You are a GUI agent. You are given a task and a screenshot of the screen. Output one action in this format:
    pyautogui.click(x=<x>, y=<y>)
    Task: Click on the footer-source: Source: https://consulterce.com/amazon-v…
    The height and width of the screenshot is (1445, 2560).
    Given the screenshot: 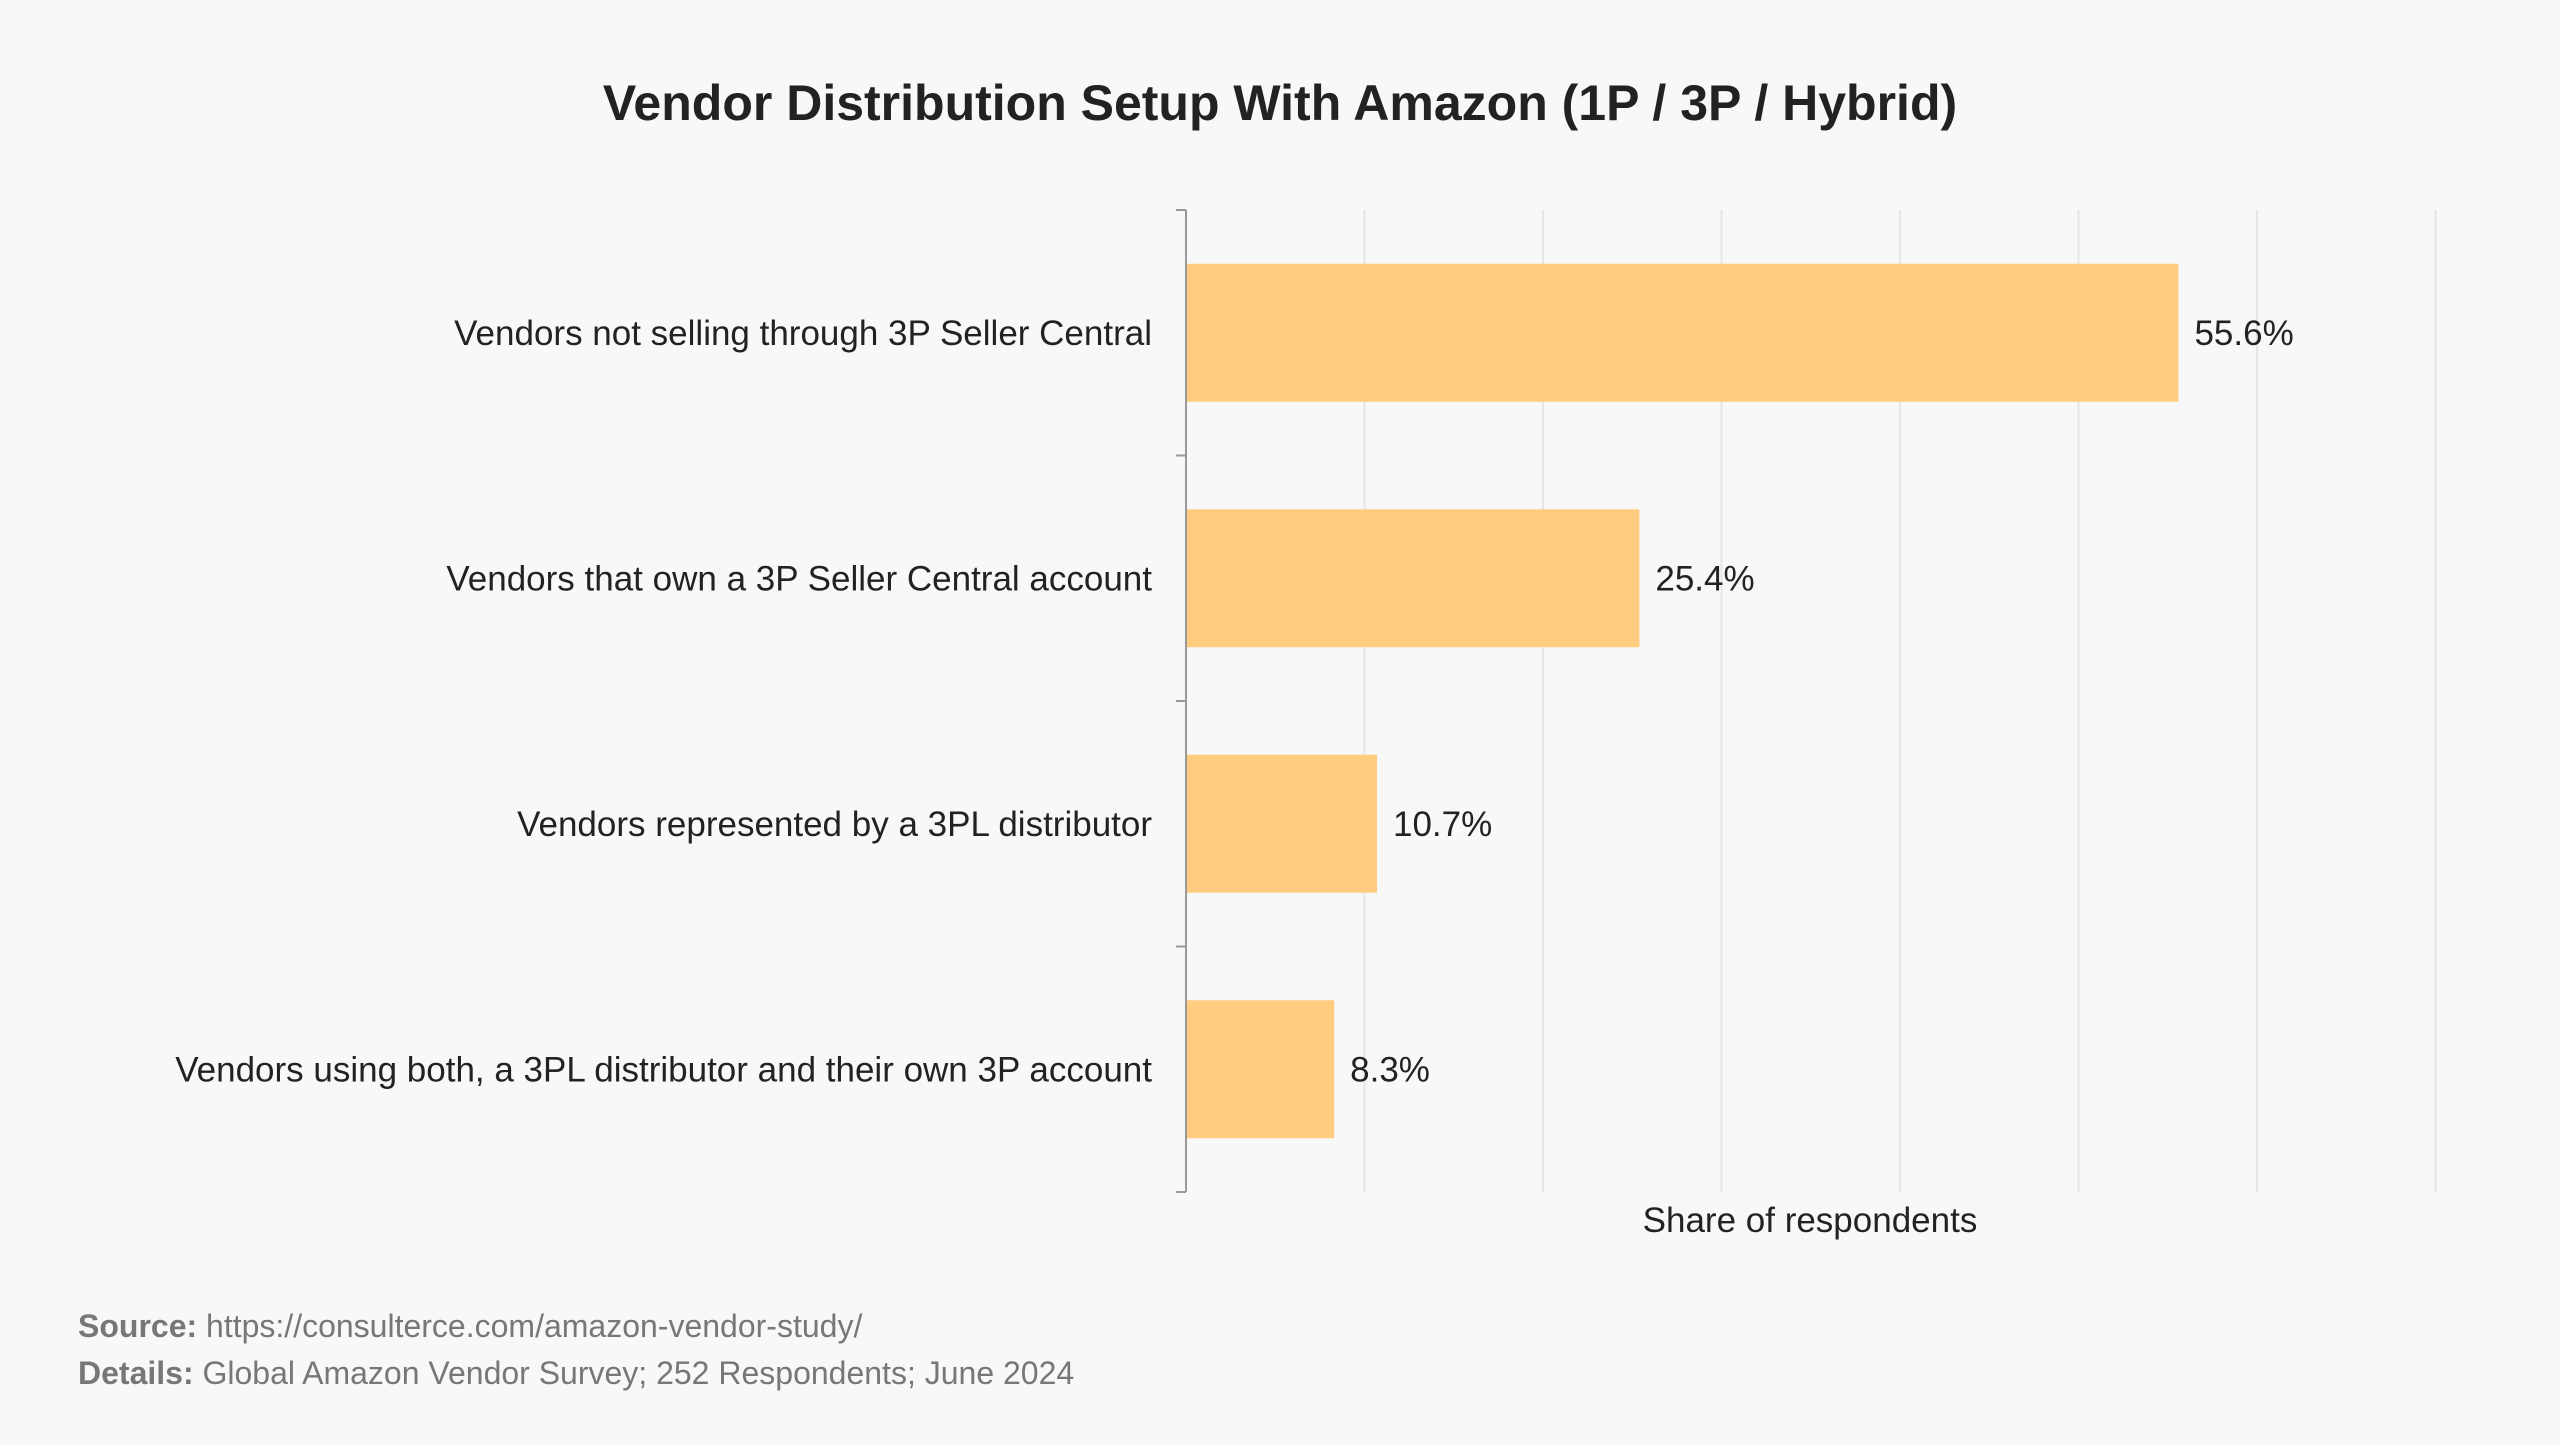 What is the action you would take?
    pyautogui.click(x=470, y=1326)
    